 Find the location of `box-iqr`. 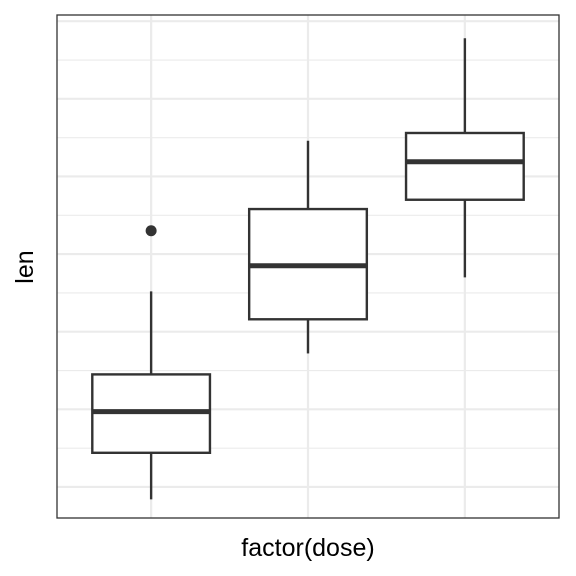

box-iqr is located at coordinates (464, 166).